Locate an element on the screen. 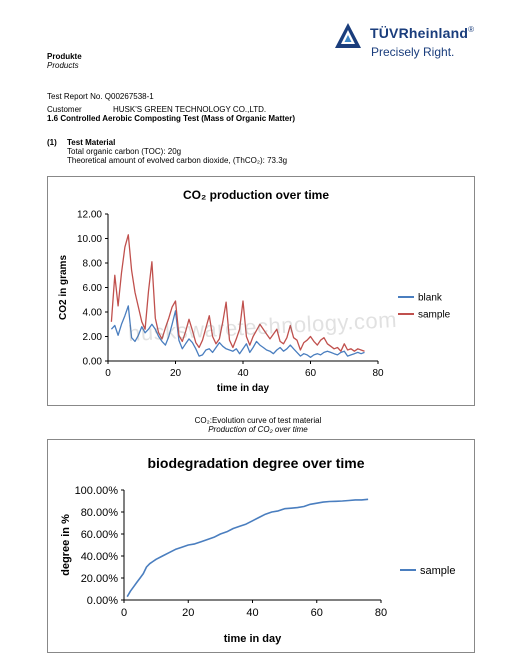  brand-logo: TÜVRheinland® Precisely Right. is located at coordinates (419, 44).